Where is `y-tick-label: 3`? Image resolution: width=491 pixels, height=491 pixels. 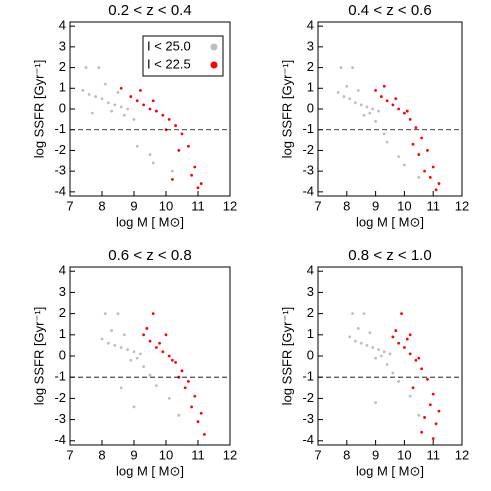
y-tick-label: 3 is located at coordinates (62, 291).